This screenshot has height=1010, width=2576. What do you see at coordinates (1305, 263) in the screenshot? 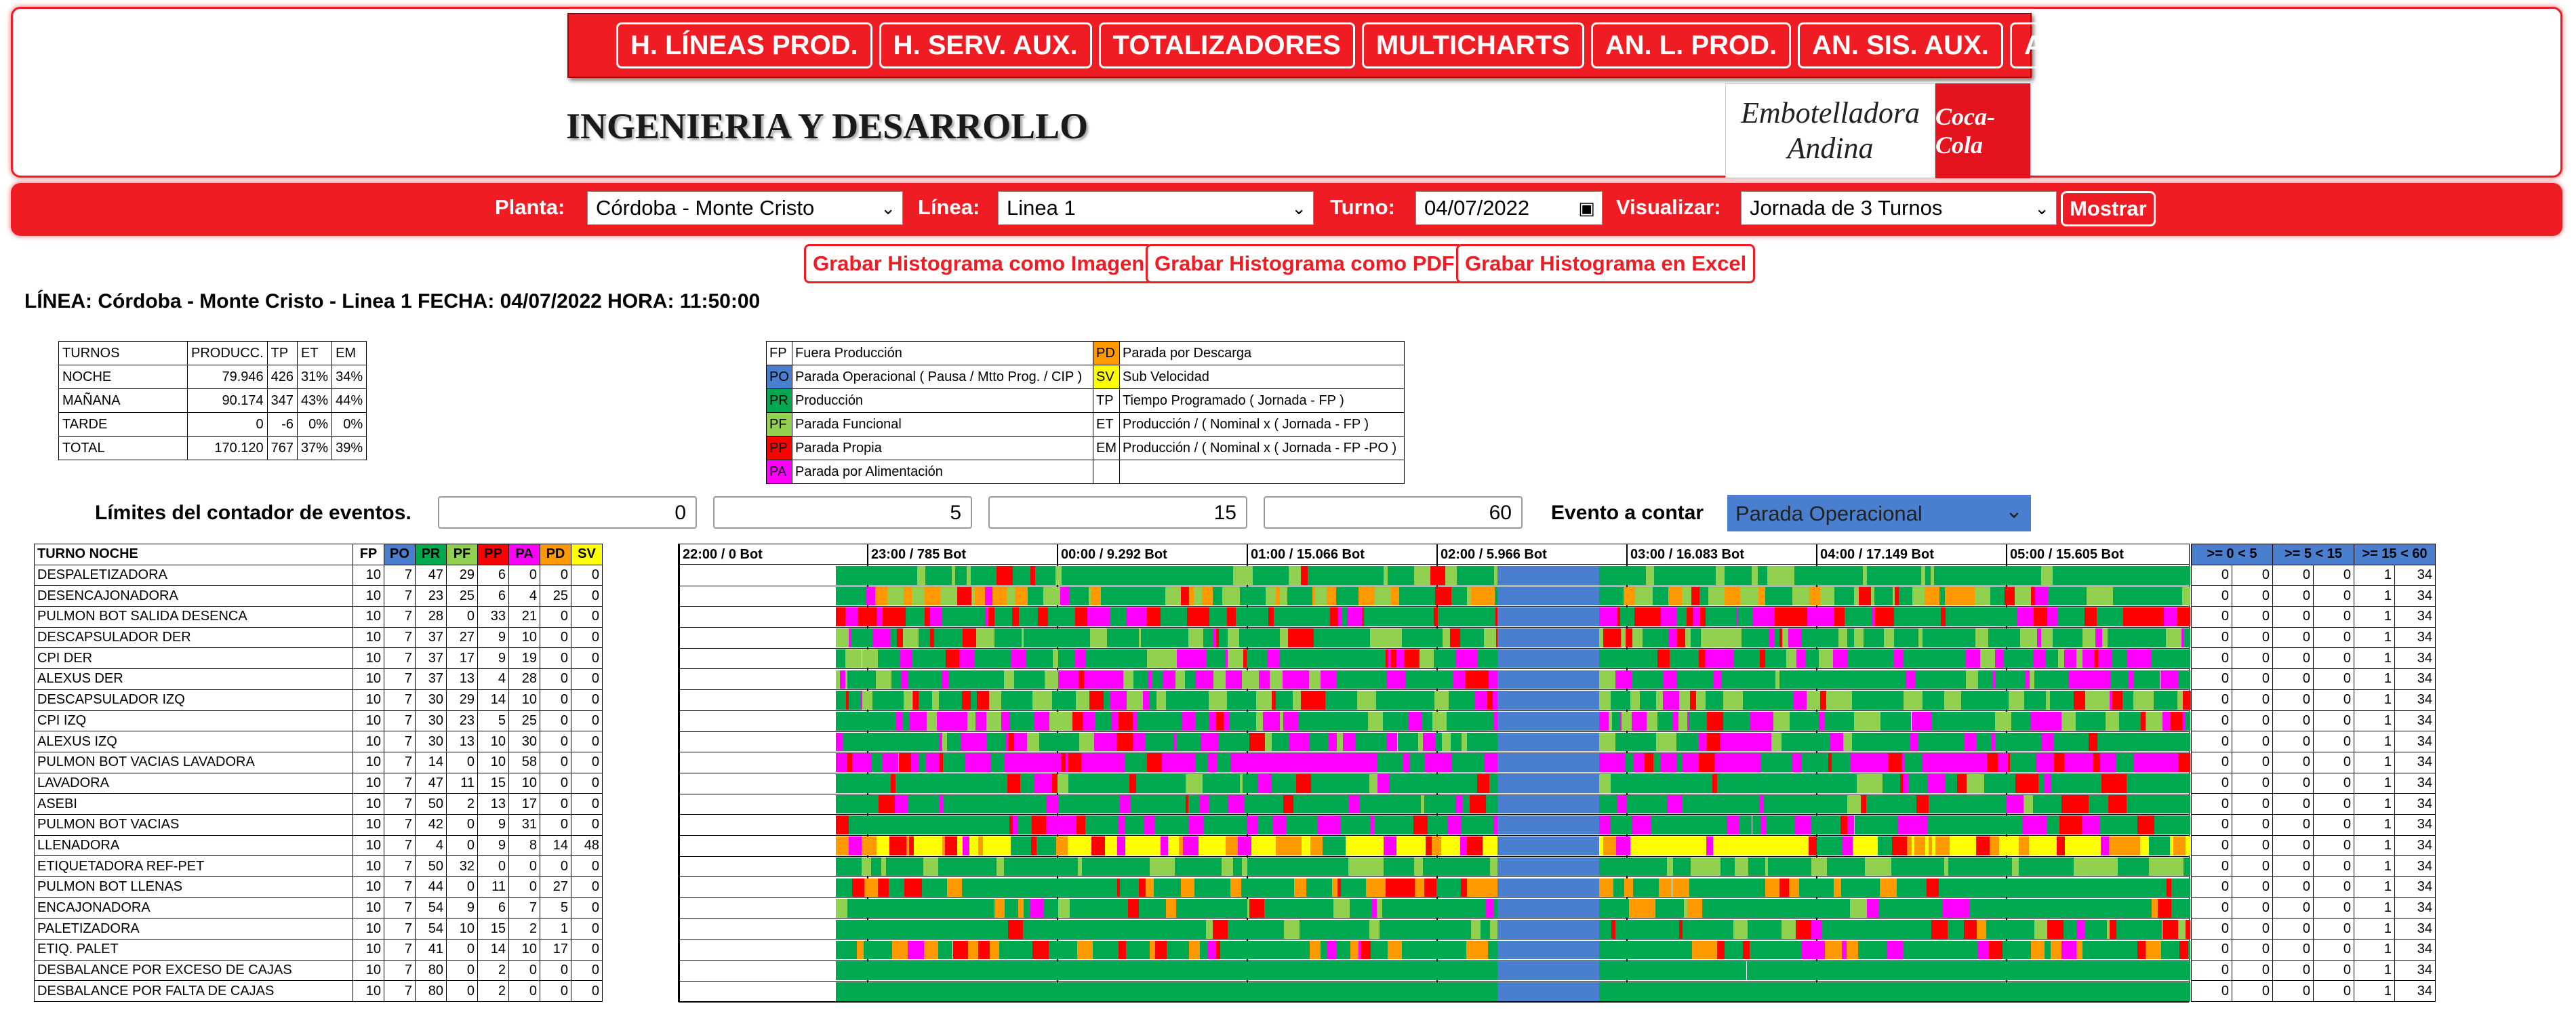
I see `save-pdf-button: Grabar Histograma como PDF` at bounding box center [1305, 263].